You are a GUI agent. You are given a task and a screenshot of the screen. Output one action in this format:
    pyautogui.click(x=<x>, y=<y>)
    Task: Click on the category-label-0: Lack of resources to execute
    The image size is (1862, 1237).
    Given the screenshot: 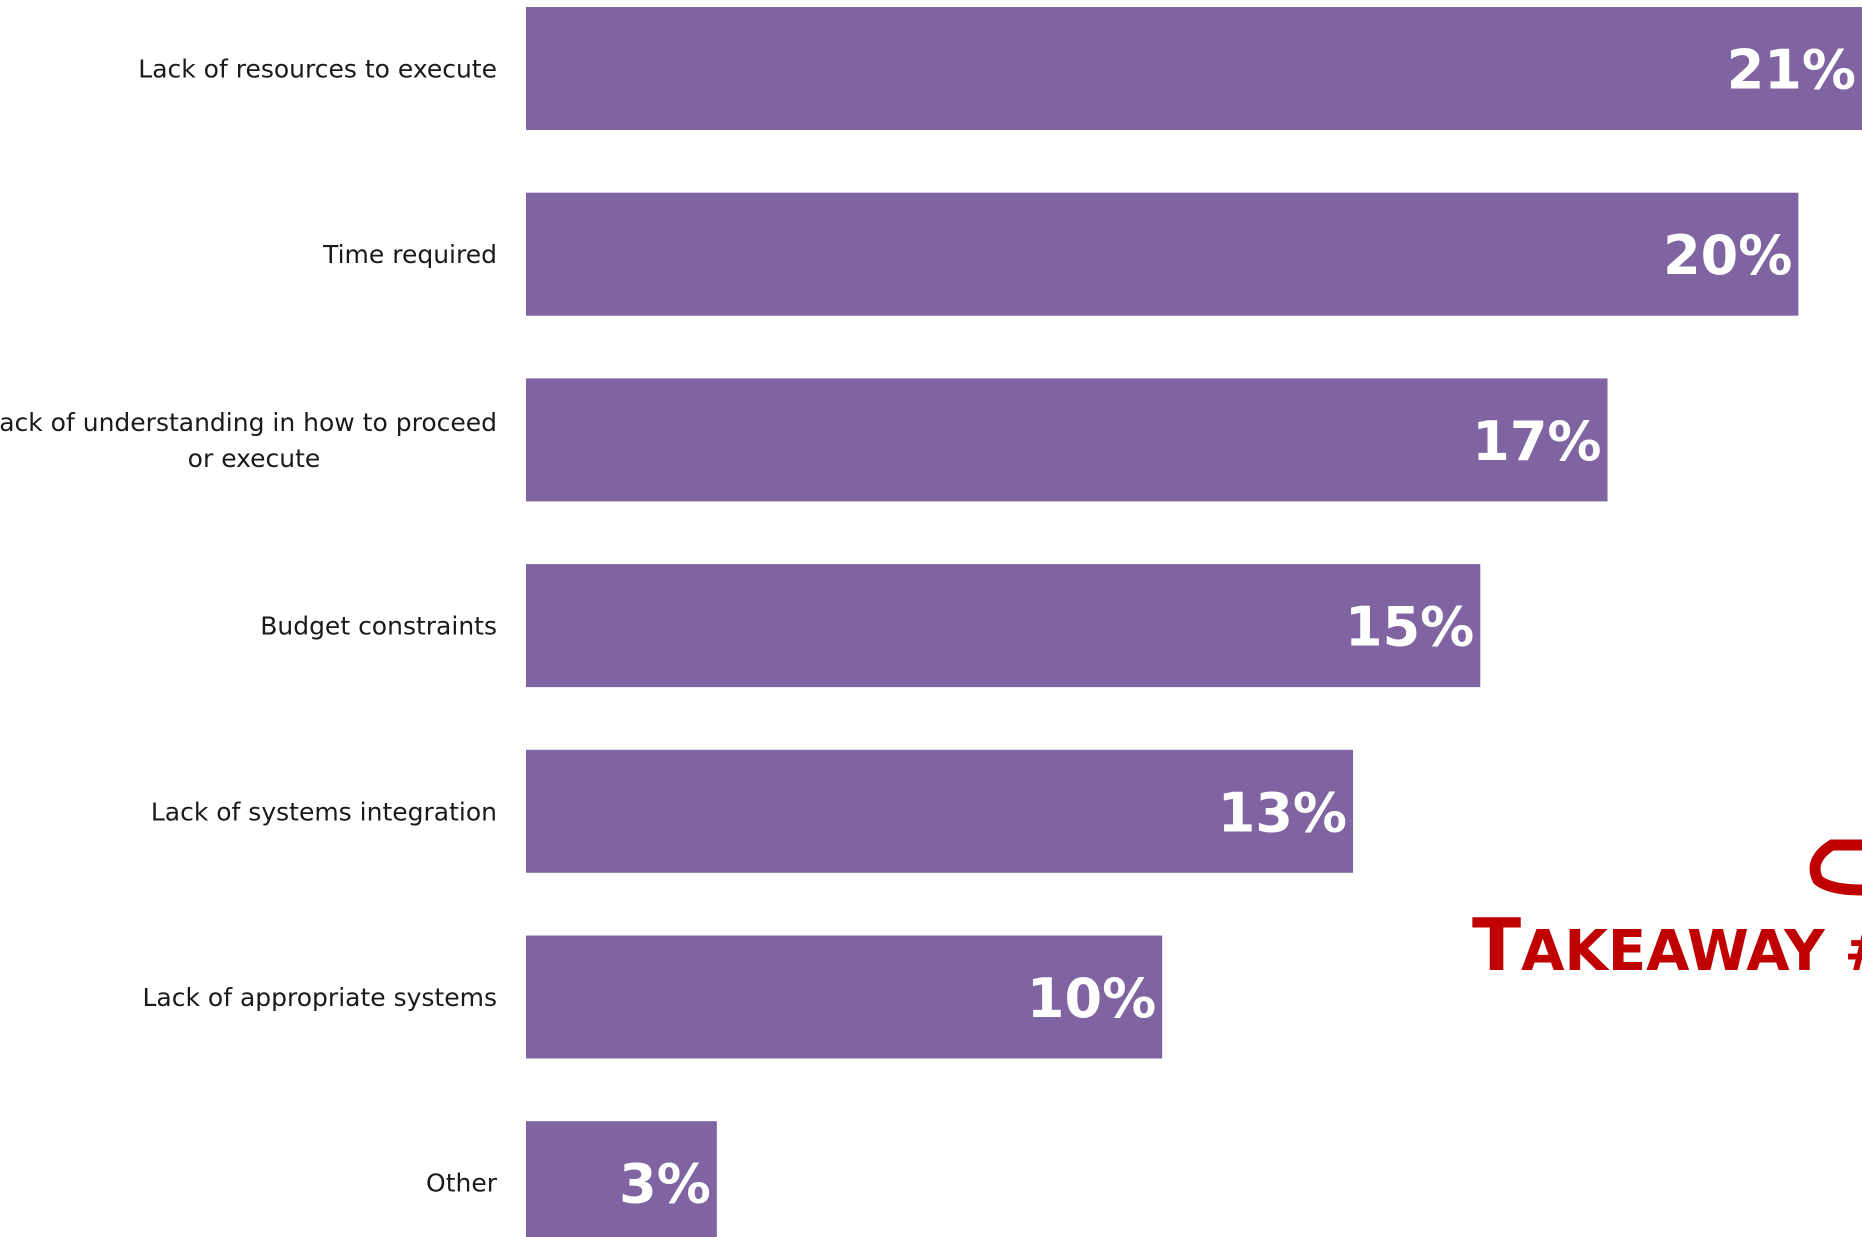 What is the action you would take?
    pyautogui.click(x=317, y=69)
    